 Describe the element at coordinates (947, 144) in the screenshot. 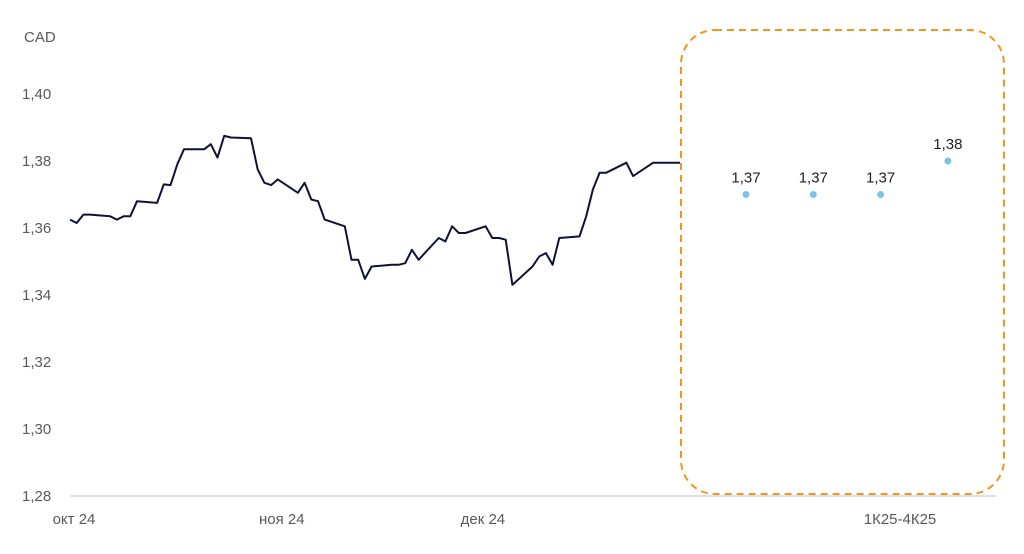

I see `forecast-data-label: 1,38` at that location.